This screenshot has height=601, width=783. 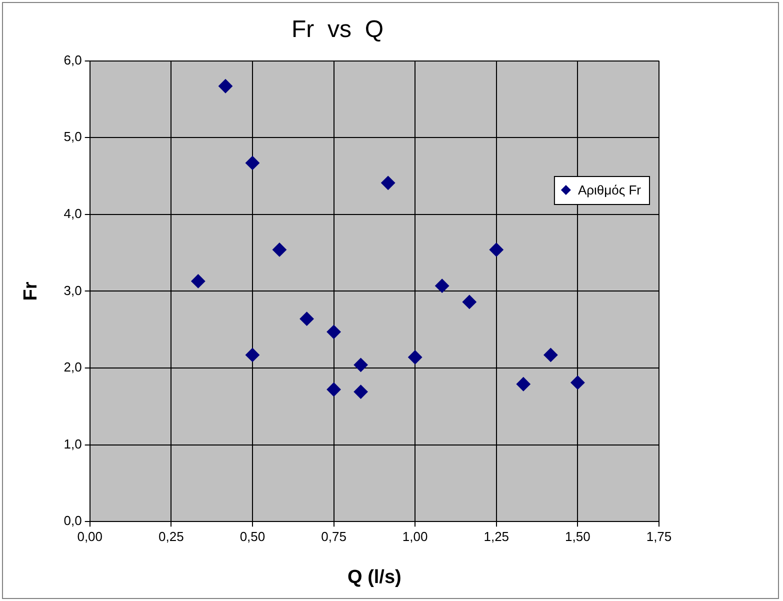 I want to click on x-tick-label: 1,25, so click(x=497, y=536).